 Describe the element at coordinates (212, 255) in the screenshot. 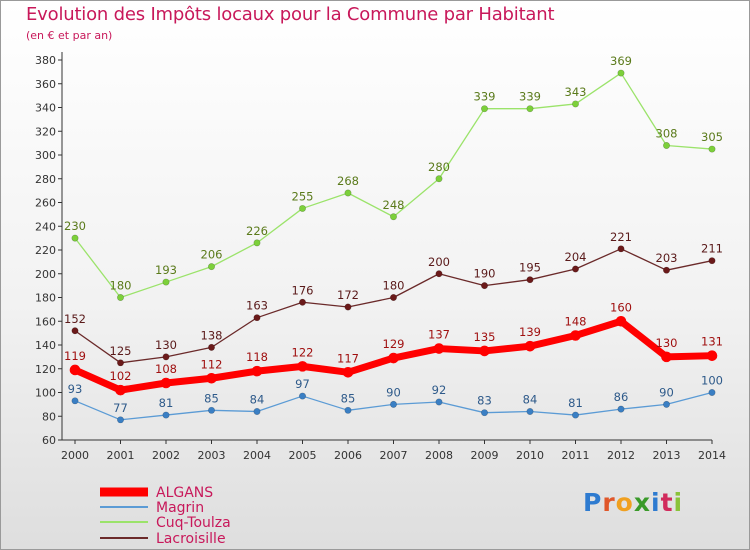

I see `data-label: 206` at that location.